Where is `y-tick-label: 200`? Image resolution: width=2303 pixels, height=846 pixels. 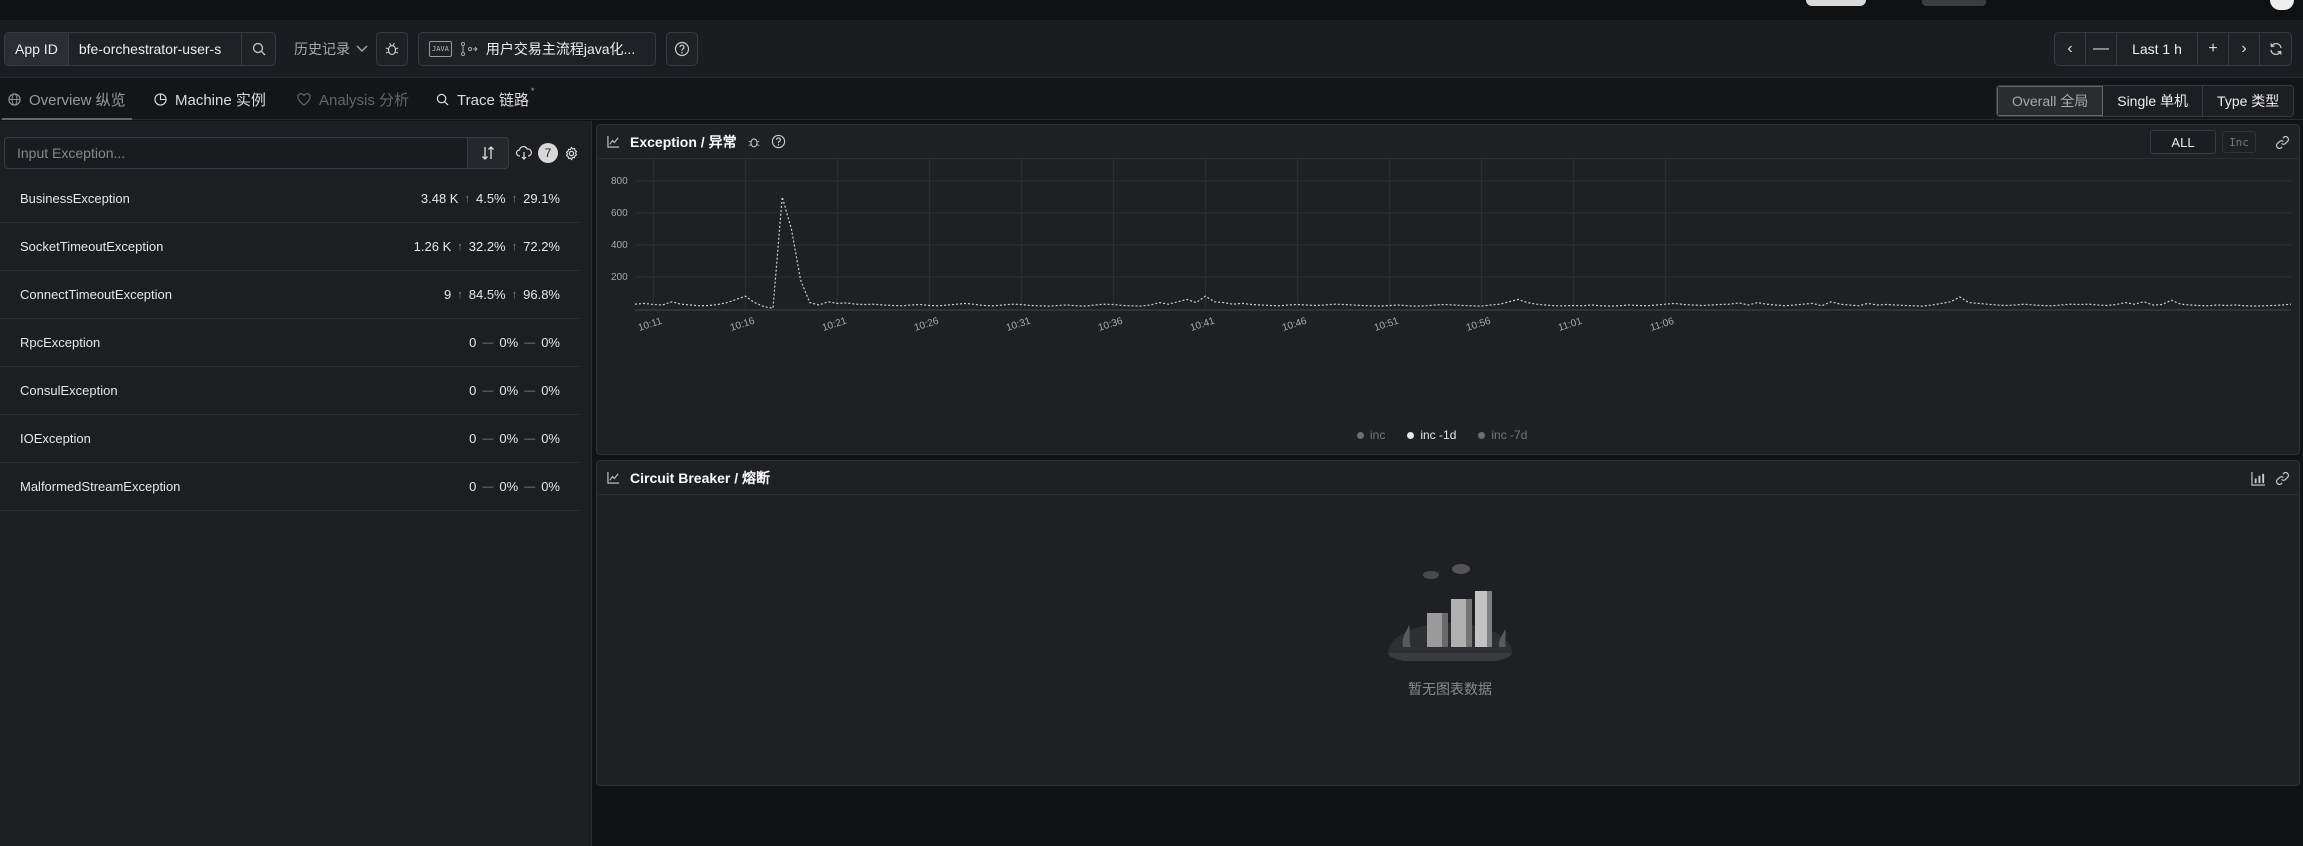
y-tick-label: 200 is located at coordinates (619, 277).